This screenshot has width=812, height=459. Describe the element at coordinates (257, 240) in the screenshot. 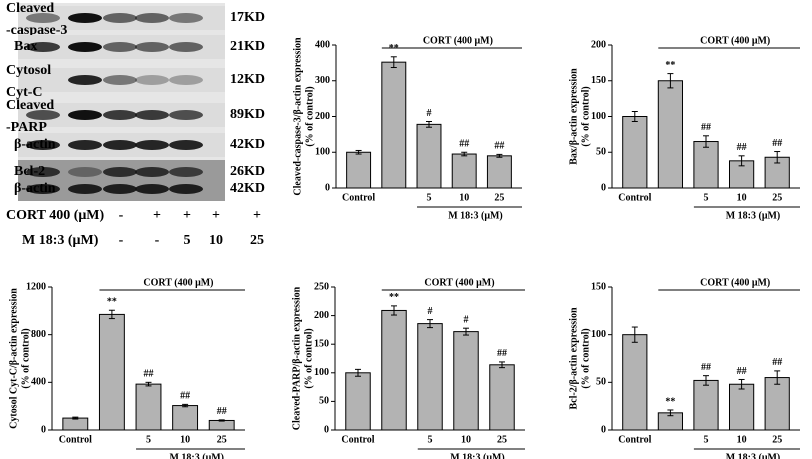

I see `treatment-value: 25` at that location.